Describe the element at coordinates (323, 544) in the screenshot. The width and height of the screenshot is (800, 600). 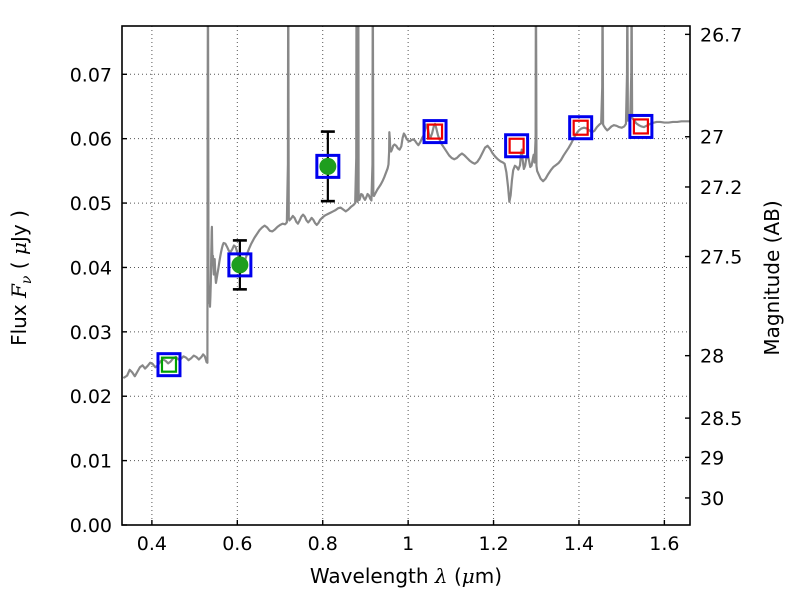
I see `x-tick-label-2: 0.8` at that location.